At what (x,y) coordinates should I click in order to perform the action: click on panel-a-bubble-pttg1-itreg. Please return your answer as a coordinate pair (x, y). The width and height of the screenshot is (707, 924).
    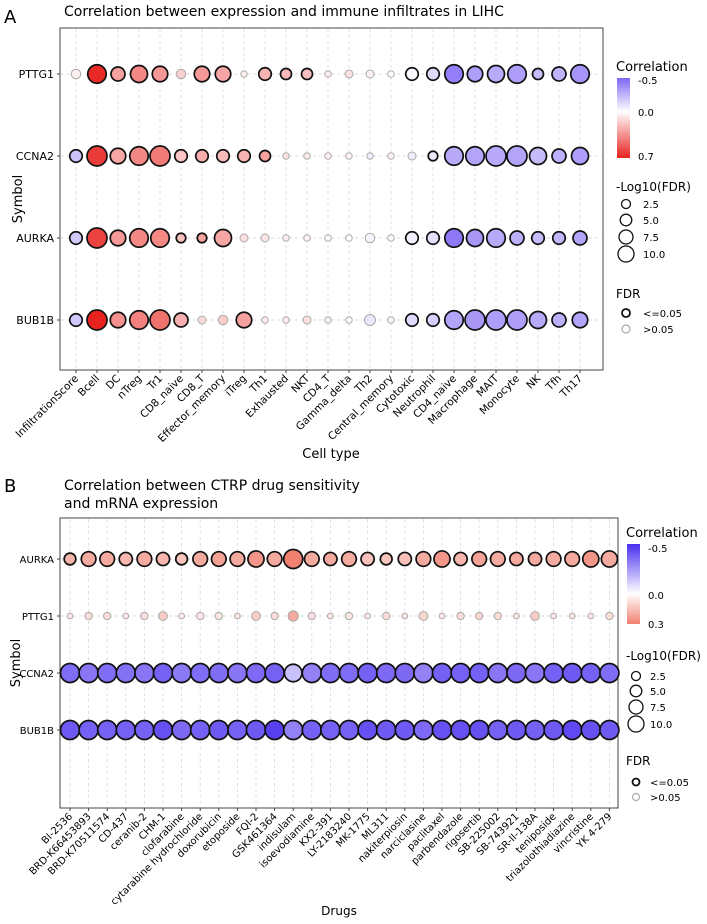
    Looking at the image, I should click on (244, 74).